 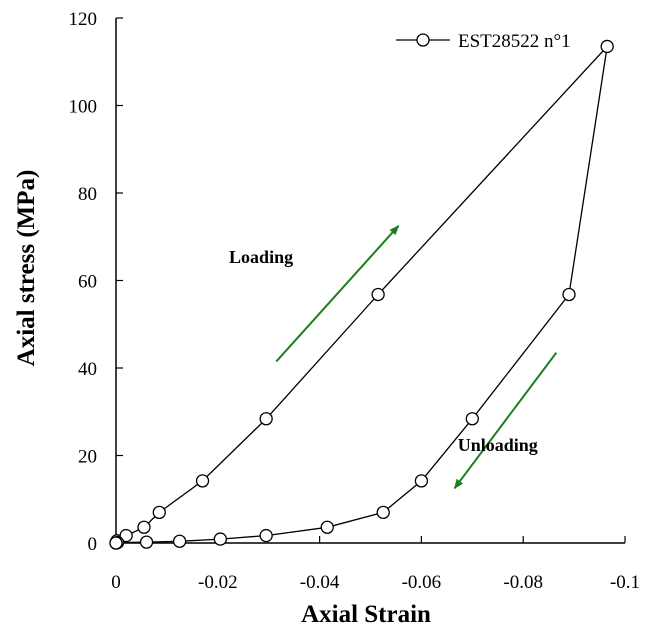 I want to click on y-tick-label: 100, so click(x=83, y=107).